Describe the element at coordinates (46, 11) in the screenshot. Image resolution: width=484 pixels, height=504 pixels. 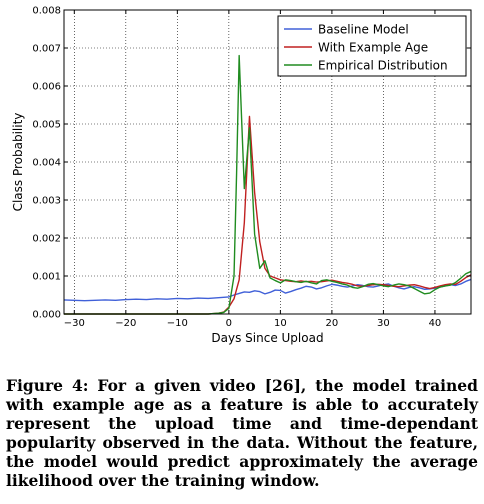
I see `y-tick-label: 0.008` at that location.